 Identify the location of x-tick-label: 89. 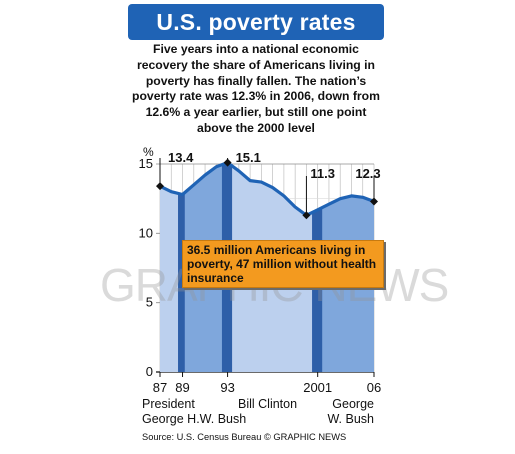
(182, 387).